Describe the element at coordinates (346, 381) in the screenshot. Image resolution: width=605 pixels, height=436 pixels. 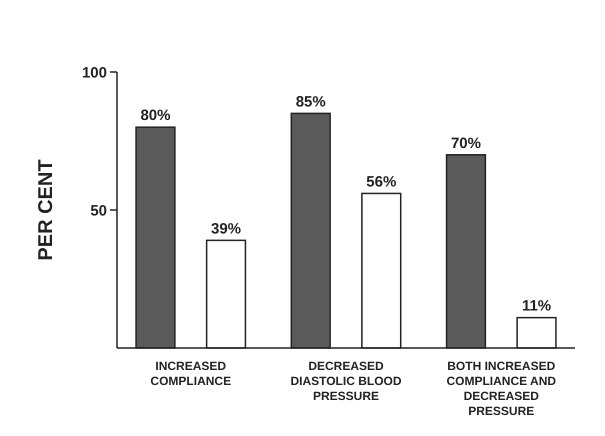
I see `x-tick-label: DECREASED DIASTOLIC BLOOD PRESSURE` at that location.